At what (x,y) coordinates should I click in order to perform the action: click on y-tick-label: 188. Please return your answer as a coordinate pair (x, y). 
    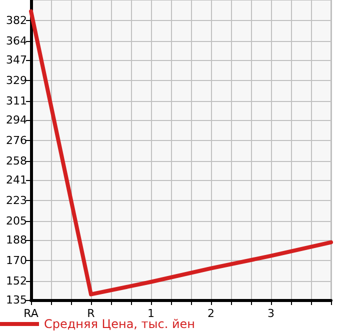
    Looking at the image, I should click on (16, 240).